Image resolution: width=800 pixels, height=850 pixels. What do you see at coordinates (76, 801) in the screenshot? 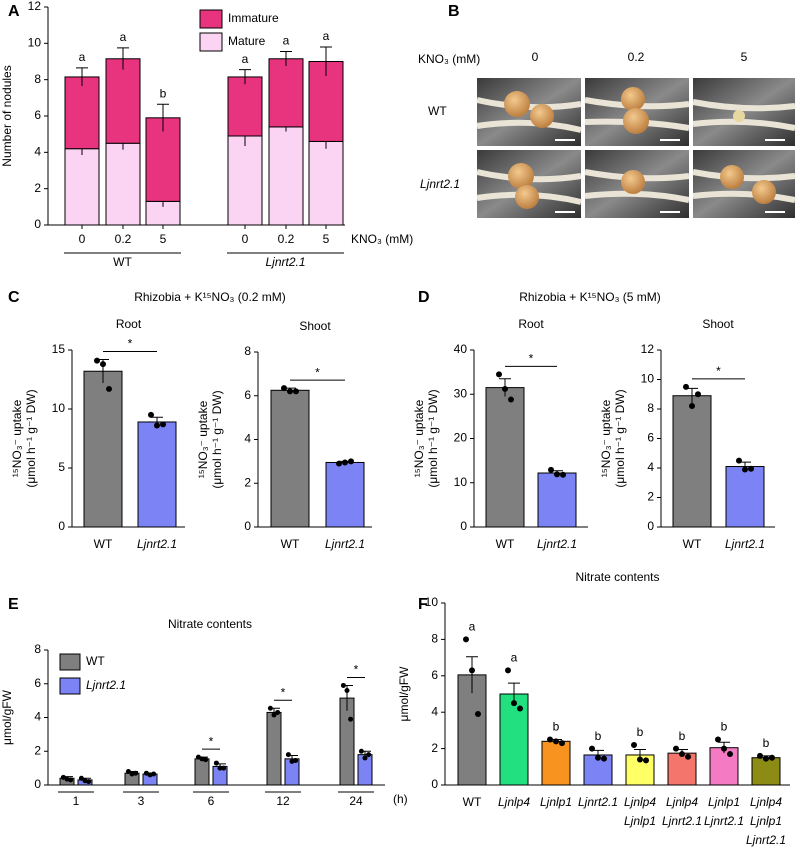
I see `x-tick-label: 1` at bounding box center [76, 801].